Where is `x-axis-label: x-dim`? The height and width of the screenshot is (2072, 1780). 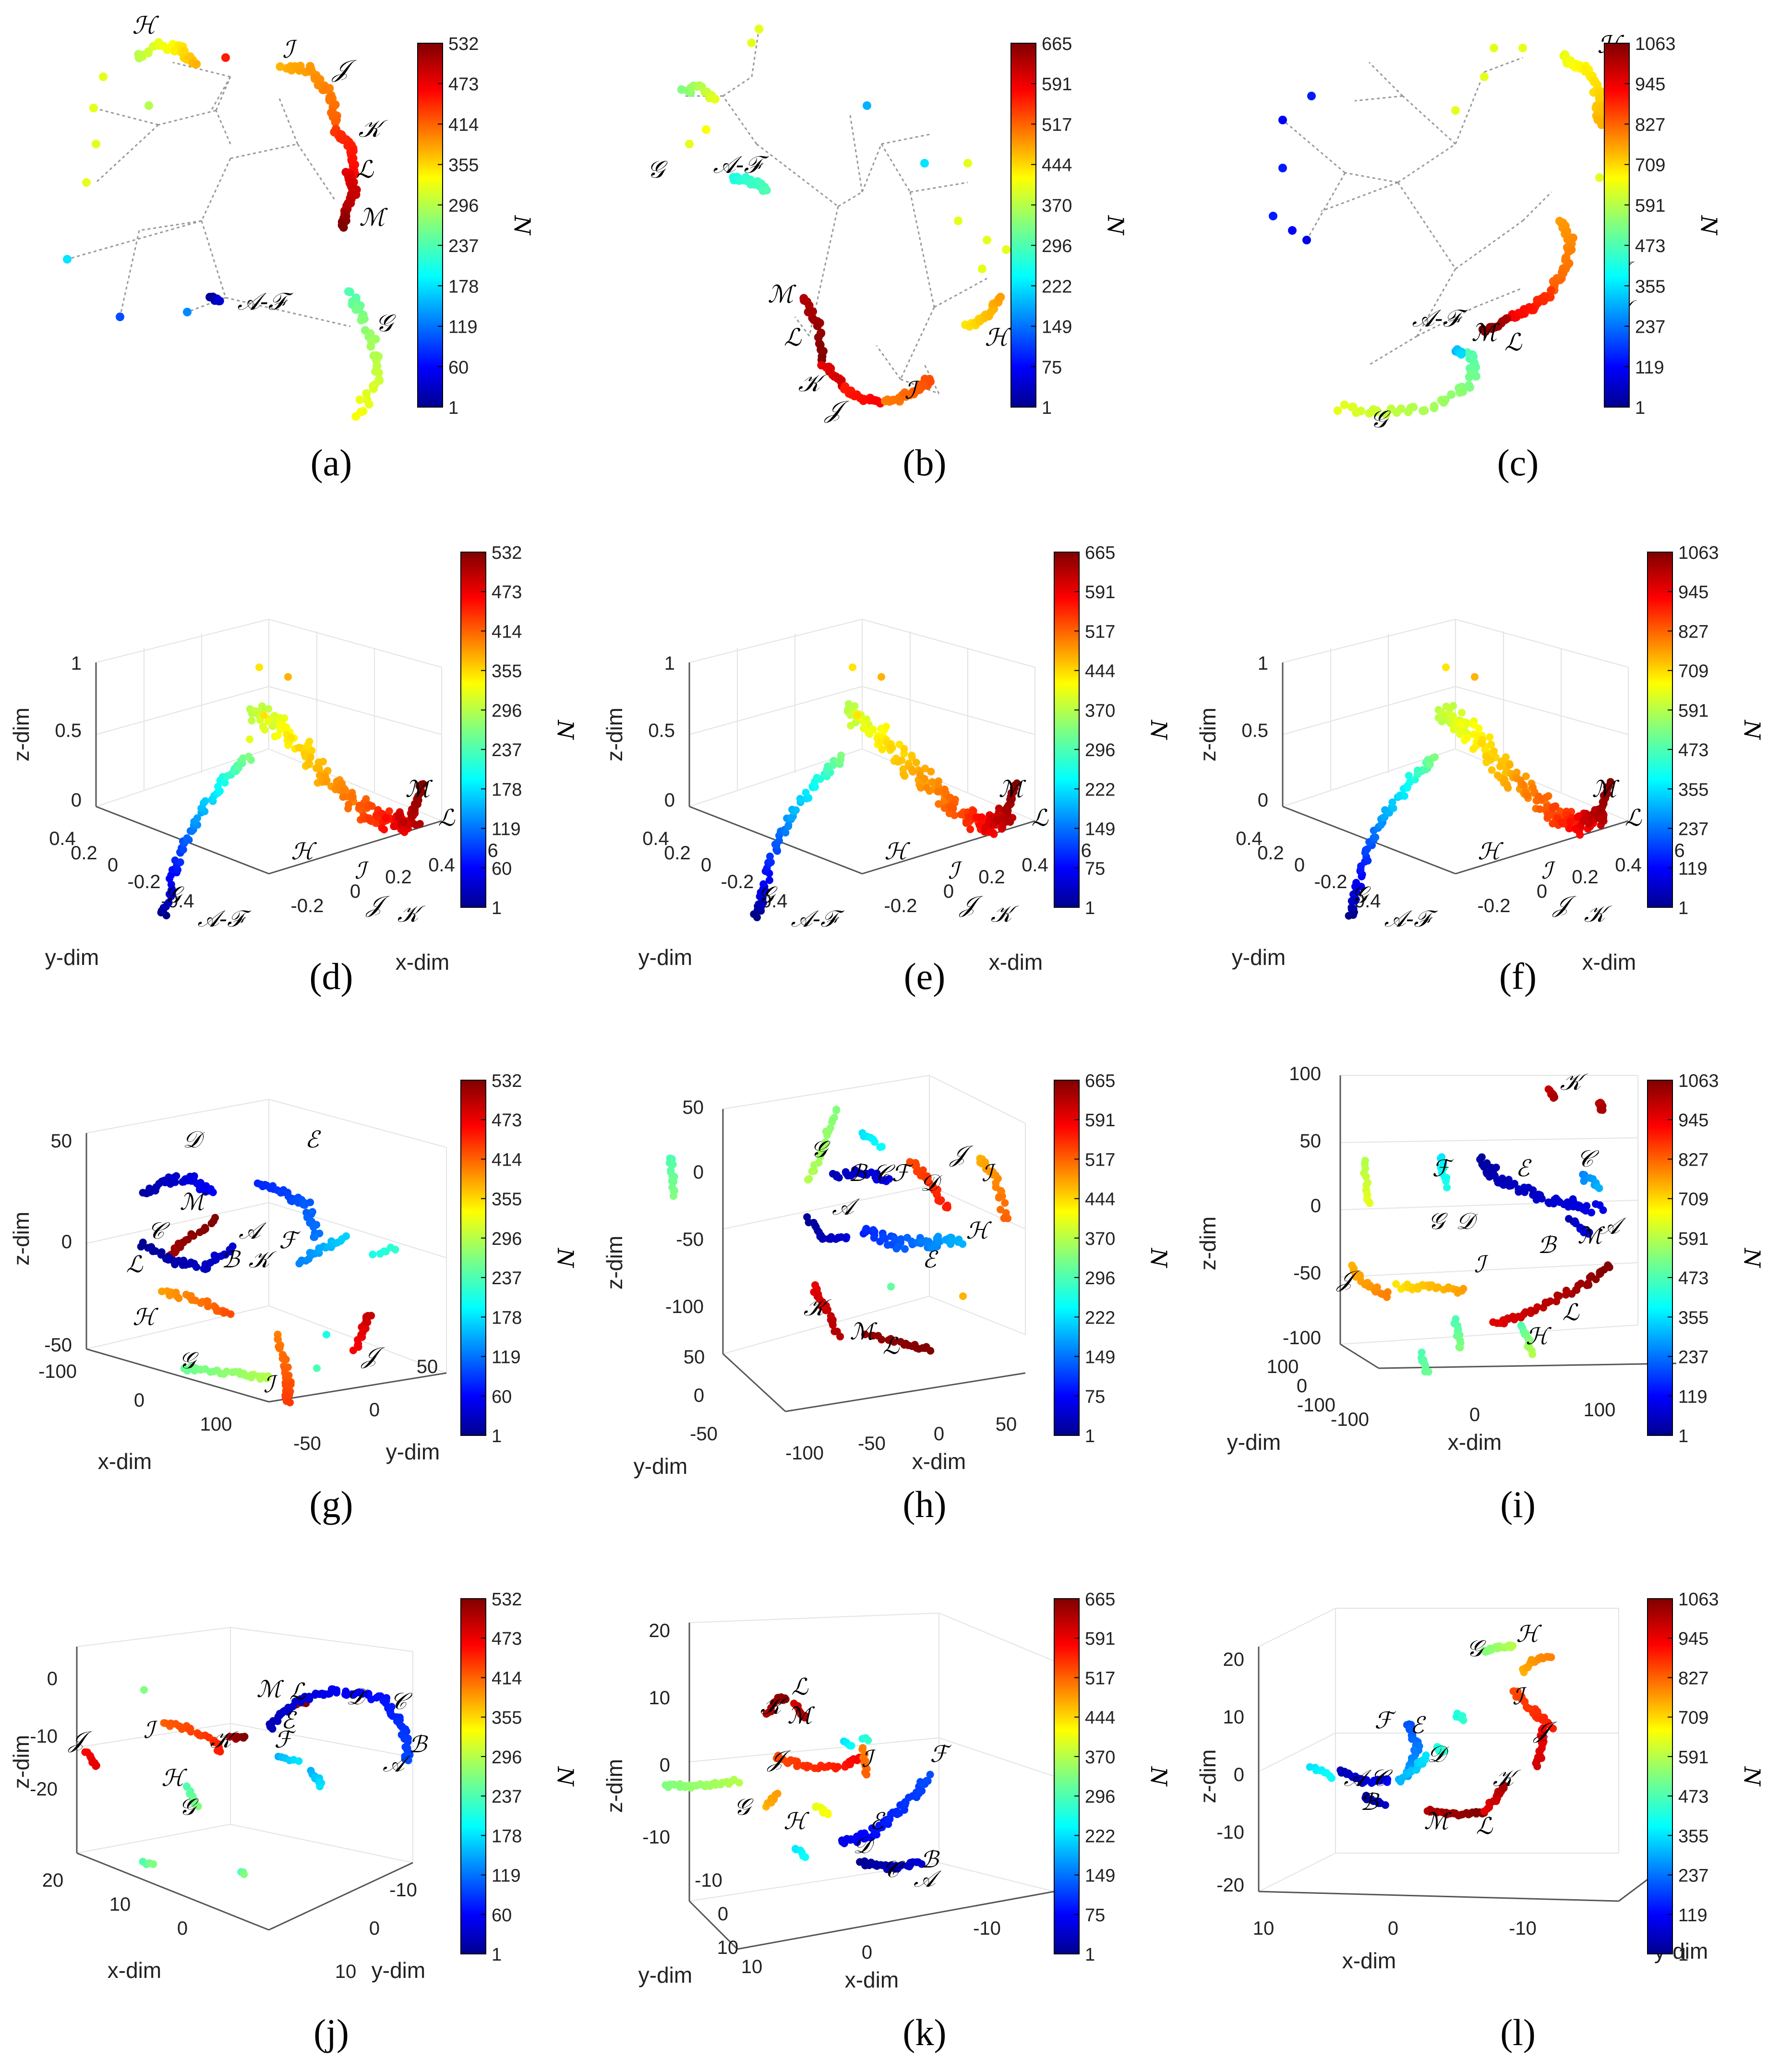
x-axis-label: x-dim is located at coordinates (134, 1970).